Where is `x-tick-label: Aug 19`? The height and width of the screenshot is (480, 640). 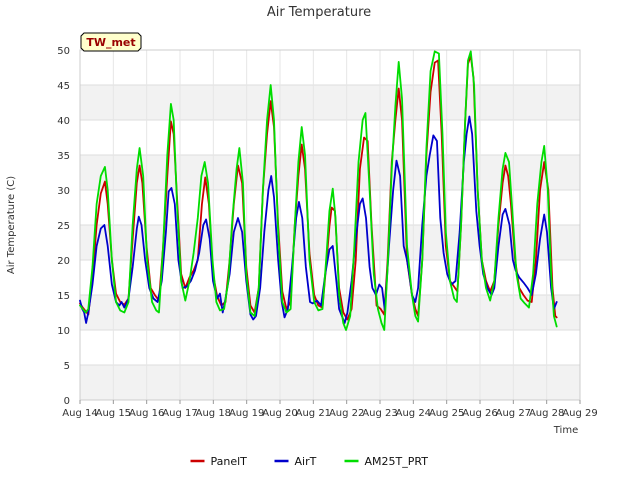
x-tick-label: Aug 19 is located at coordinates (246, 413).